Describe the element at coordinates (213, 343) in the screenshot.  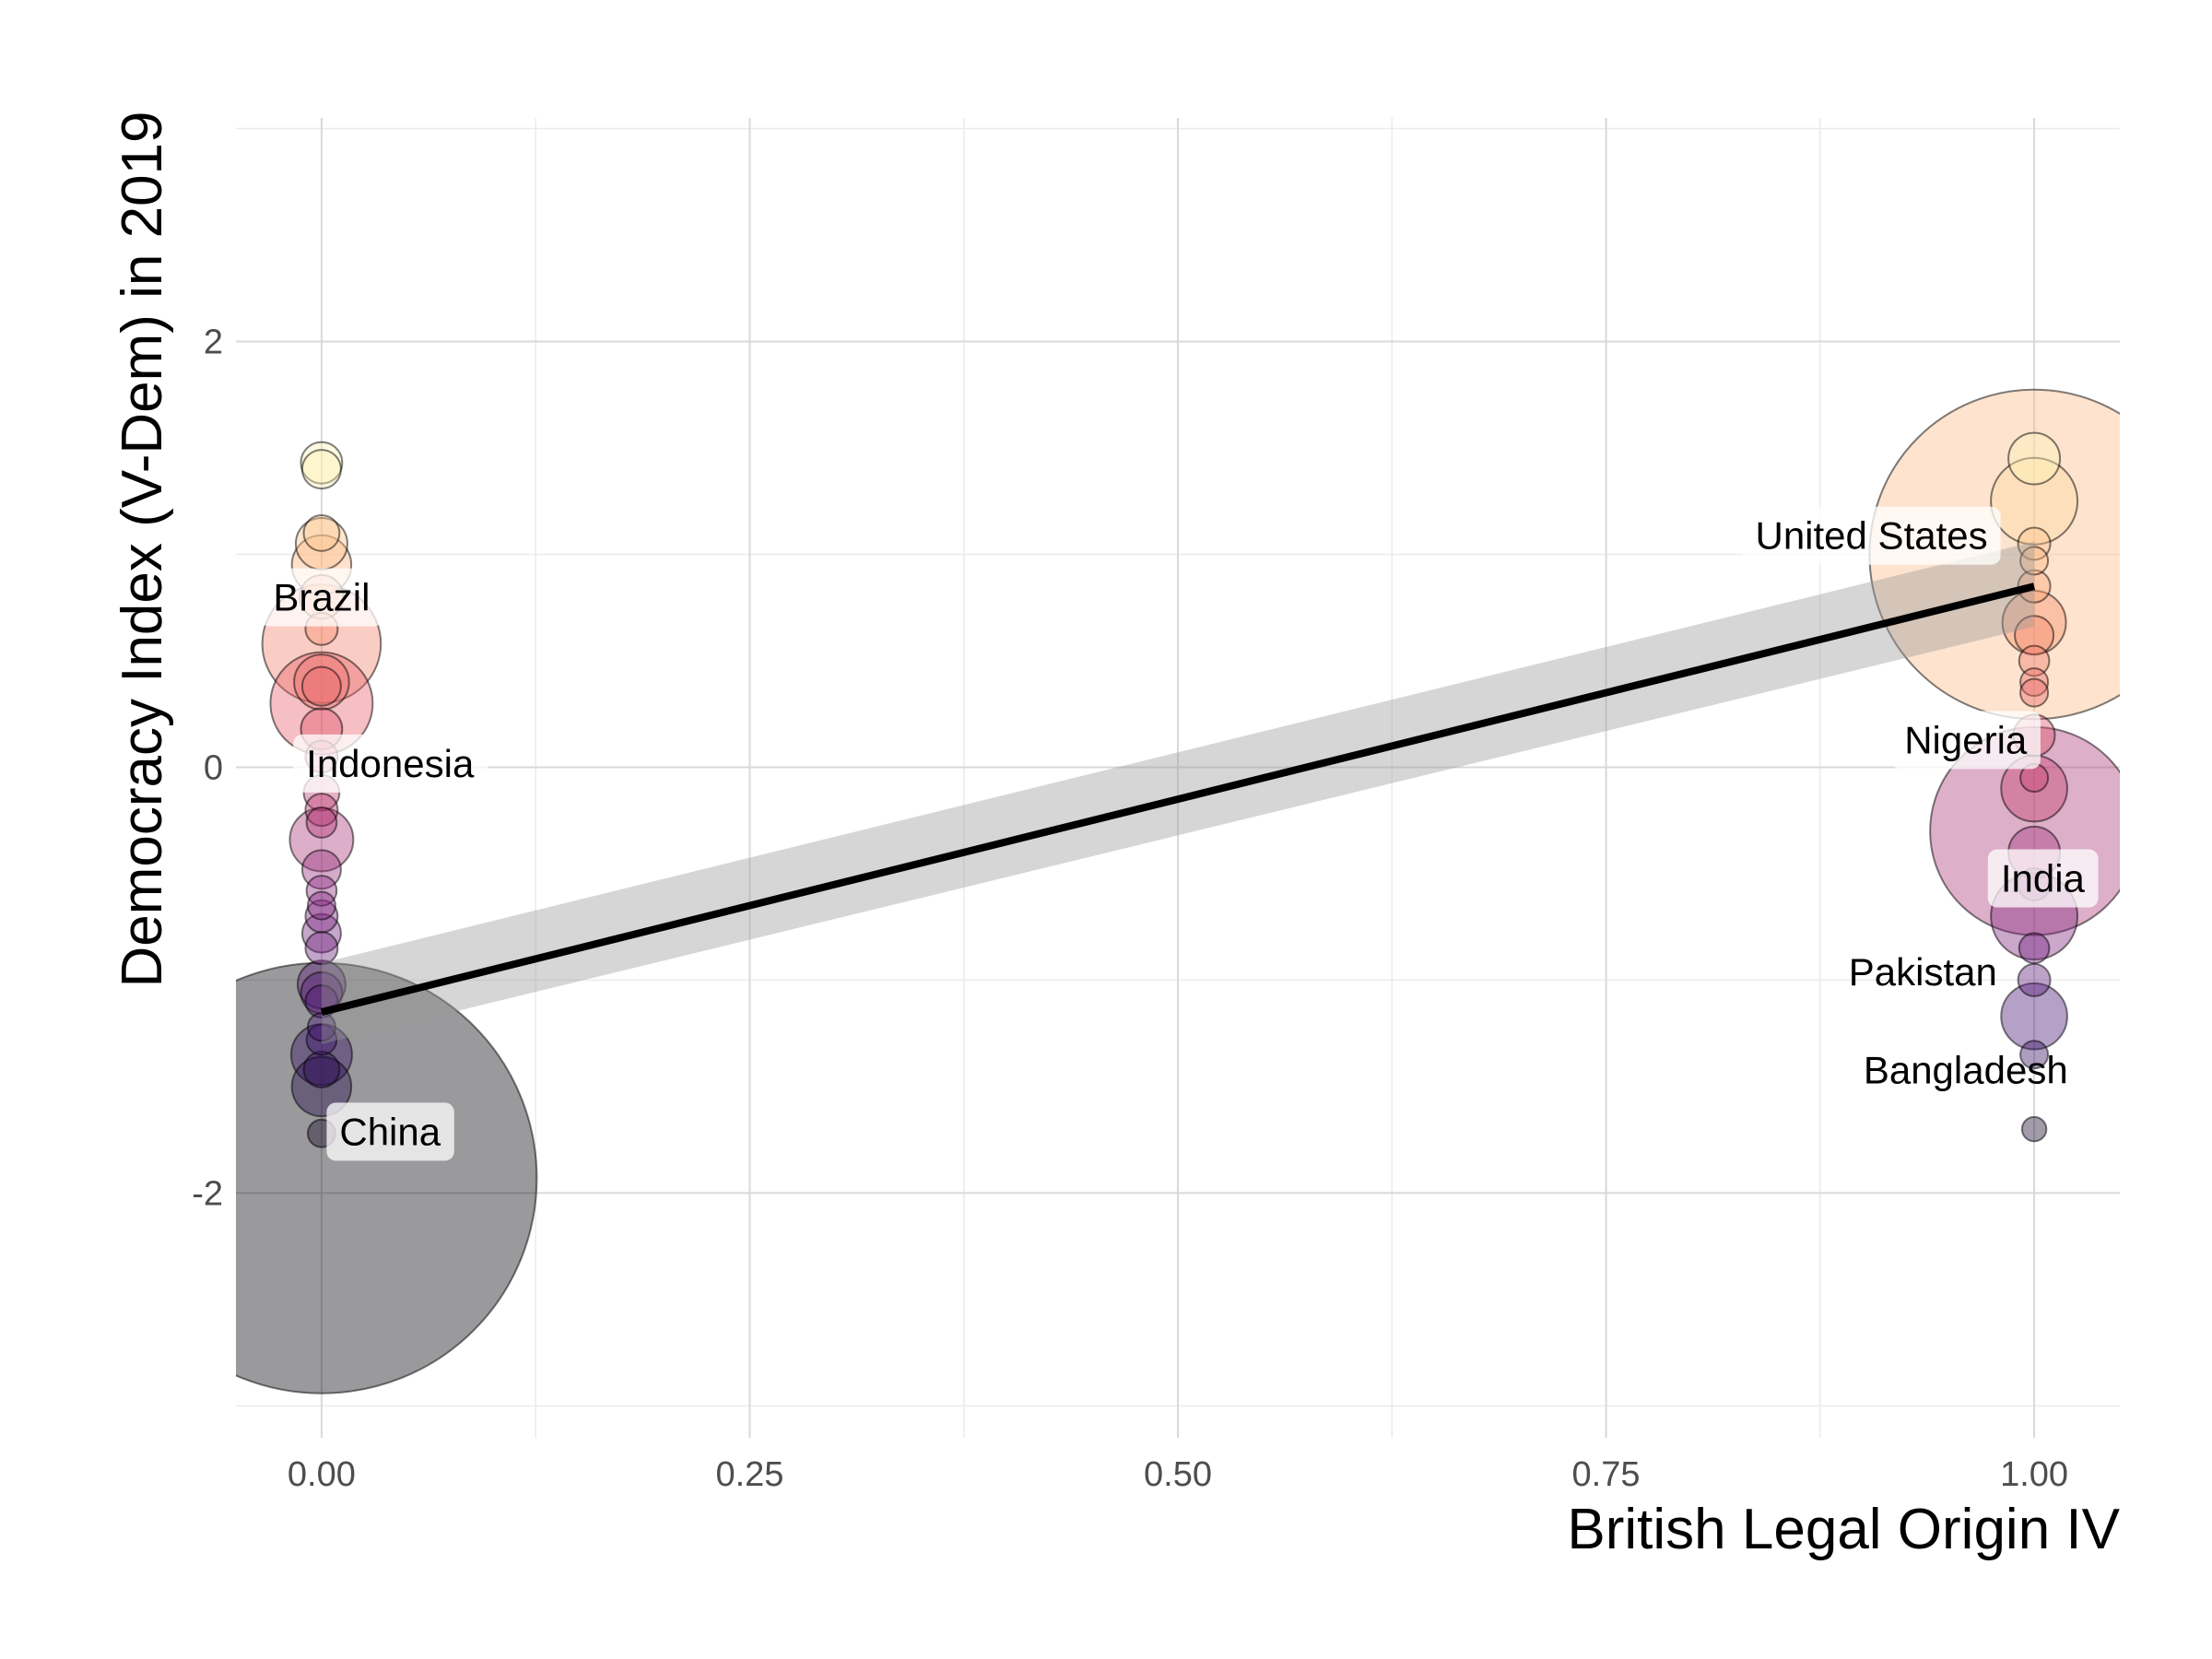
I see `y-tick-label: 2` at that location.